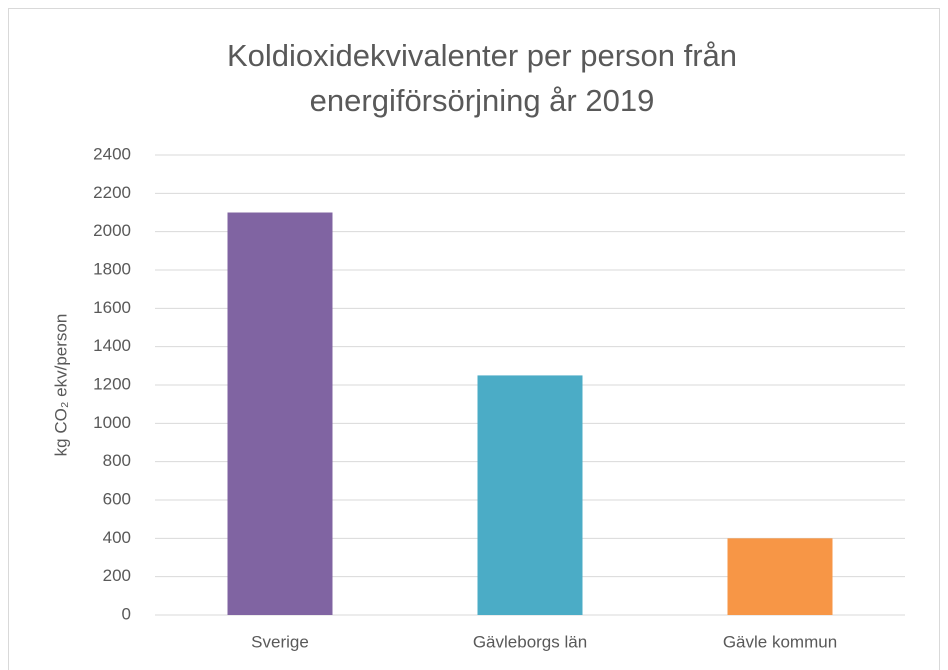 This screenshot has width=948, height=670. Describe the element at coordinates (112, 268) in the screenshot. I see `y-tick-label: 1800` at that location.